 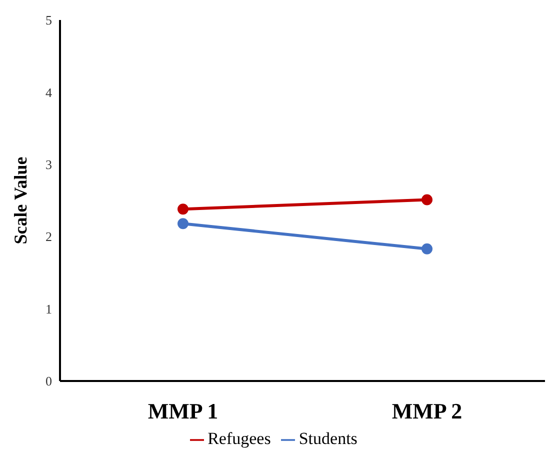 I want to click on y-tick-label: 0, so click(x=49, y=381).